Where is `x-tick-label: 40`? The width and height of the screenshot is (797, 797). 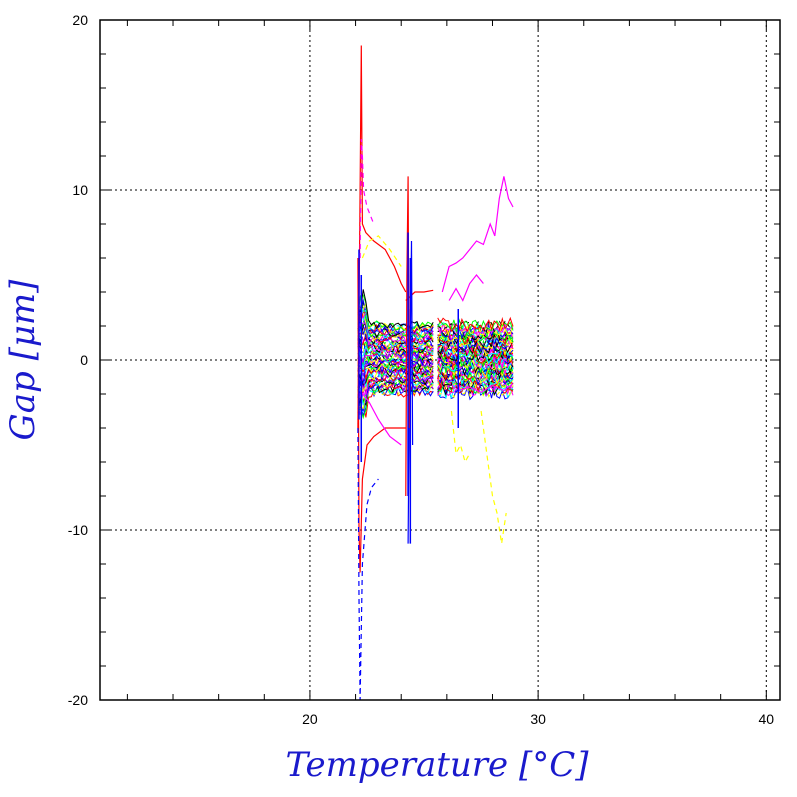 x-tick-label: 40 is located at coordinates (767, 719).